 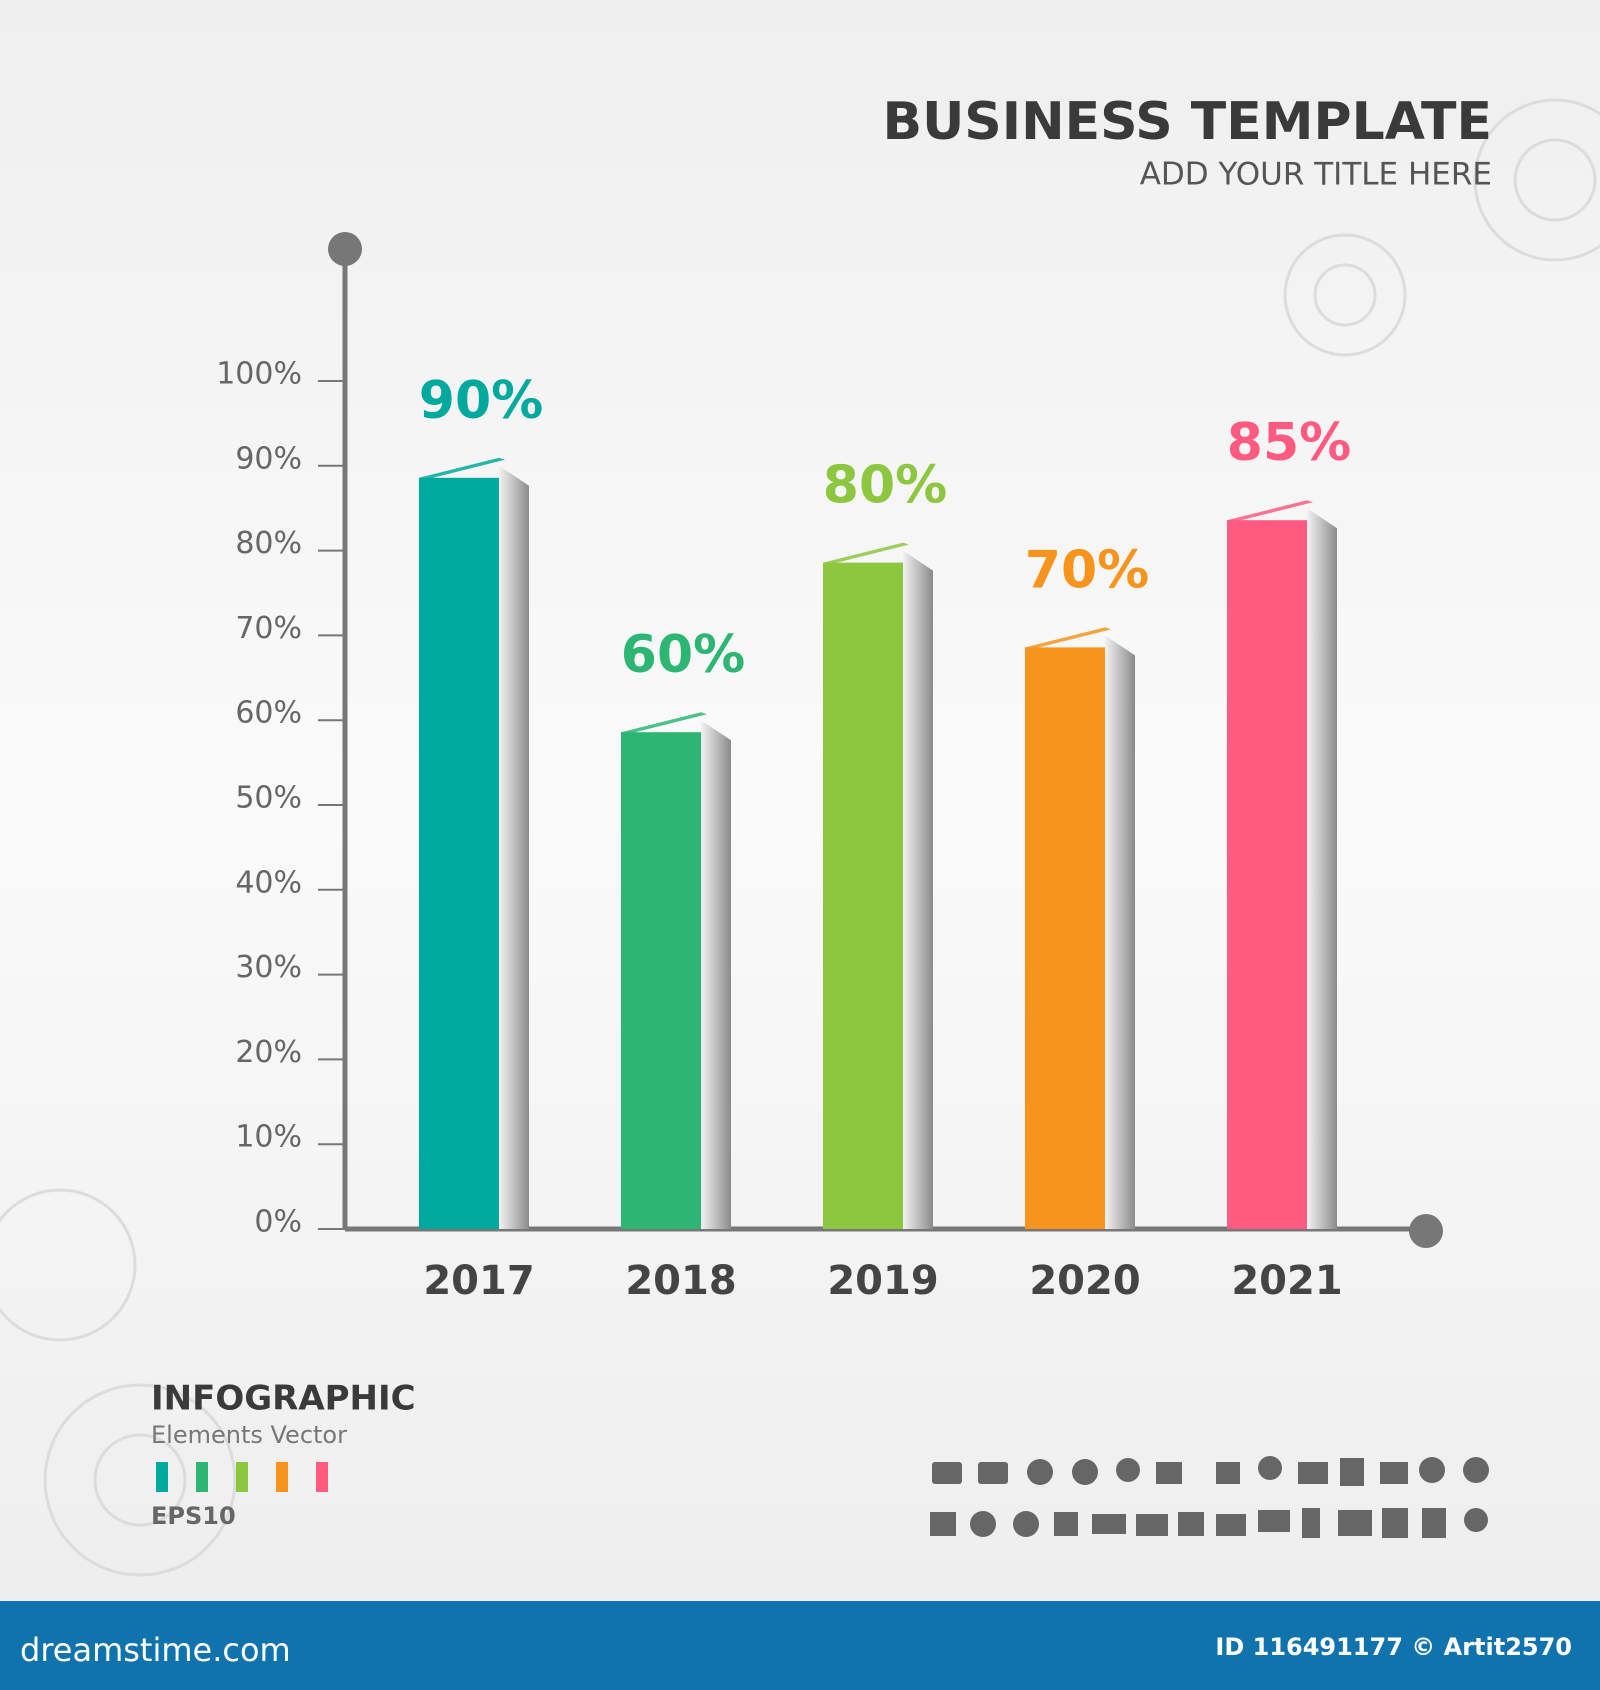 I want to click on chart-title: BUSINESS TEMPLATE, so click(x=1187, y=122).